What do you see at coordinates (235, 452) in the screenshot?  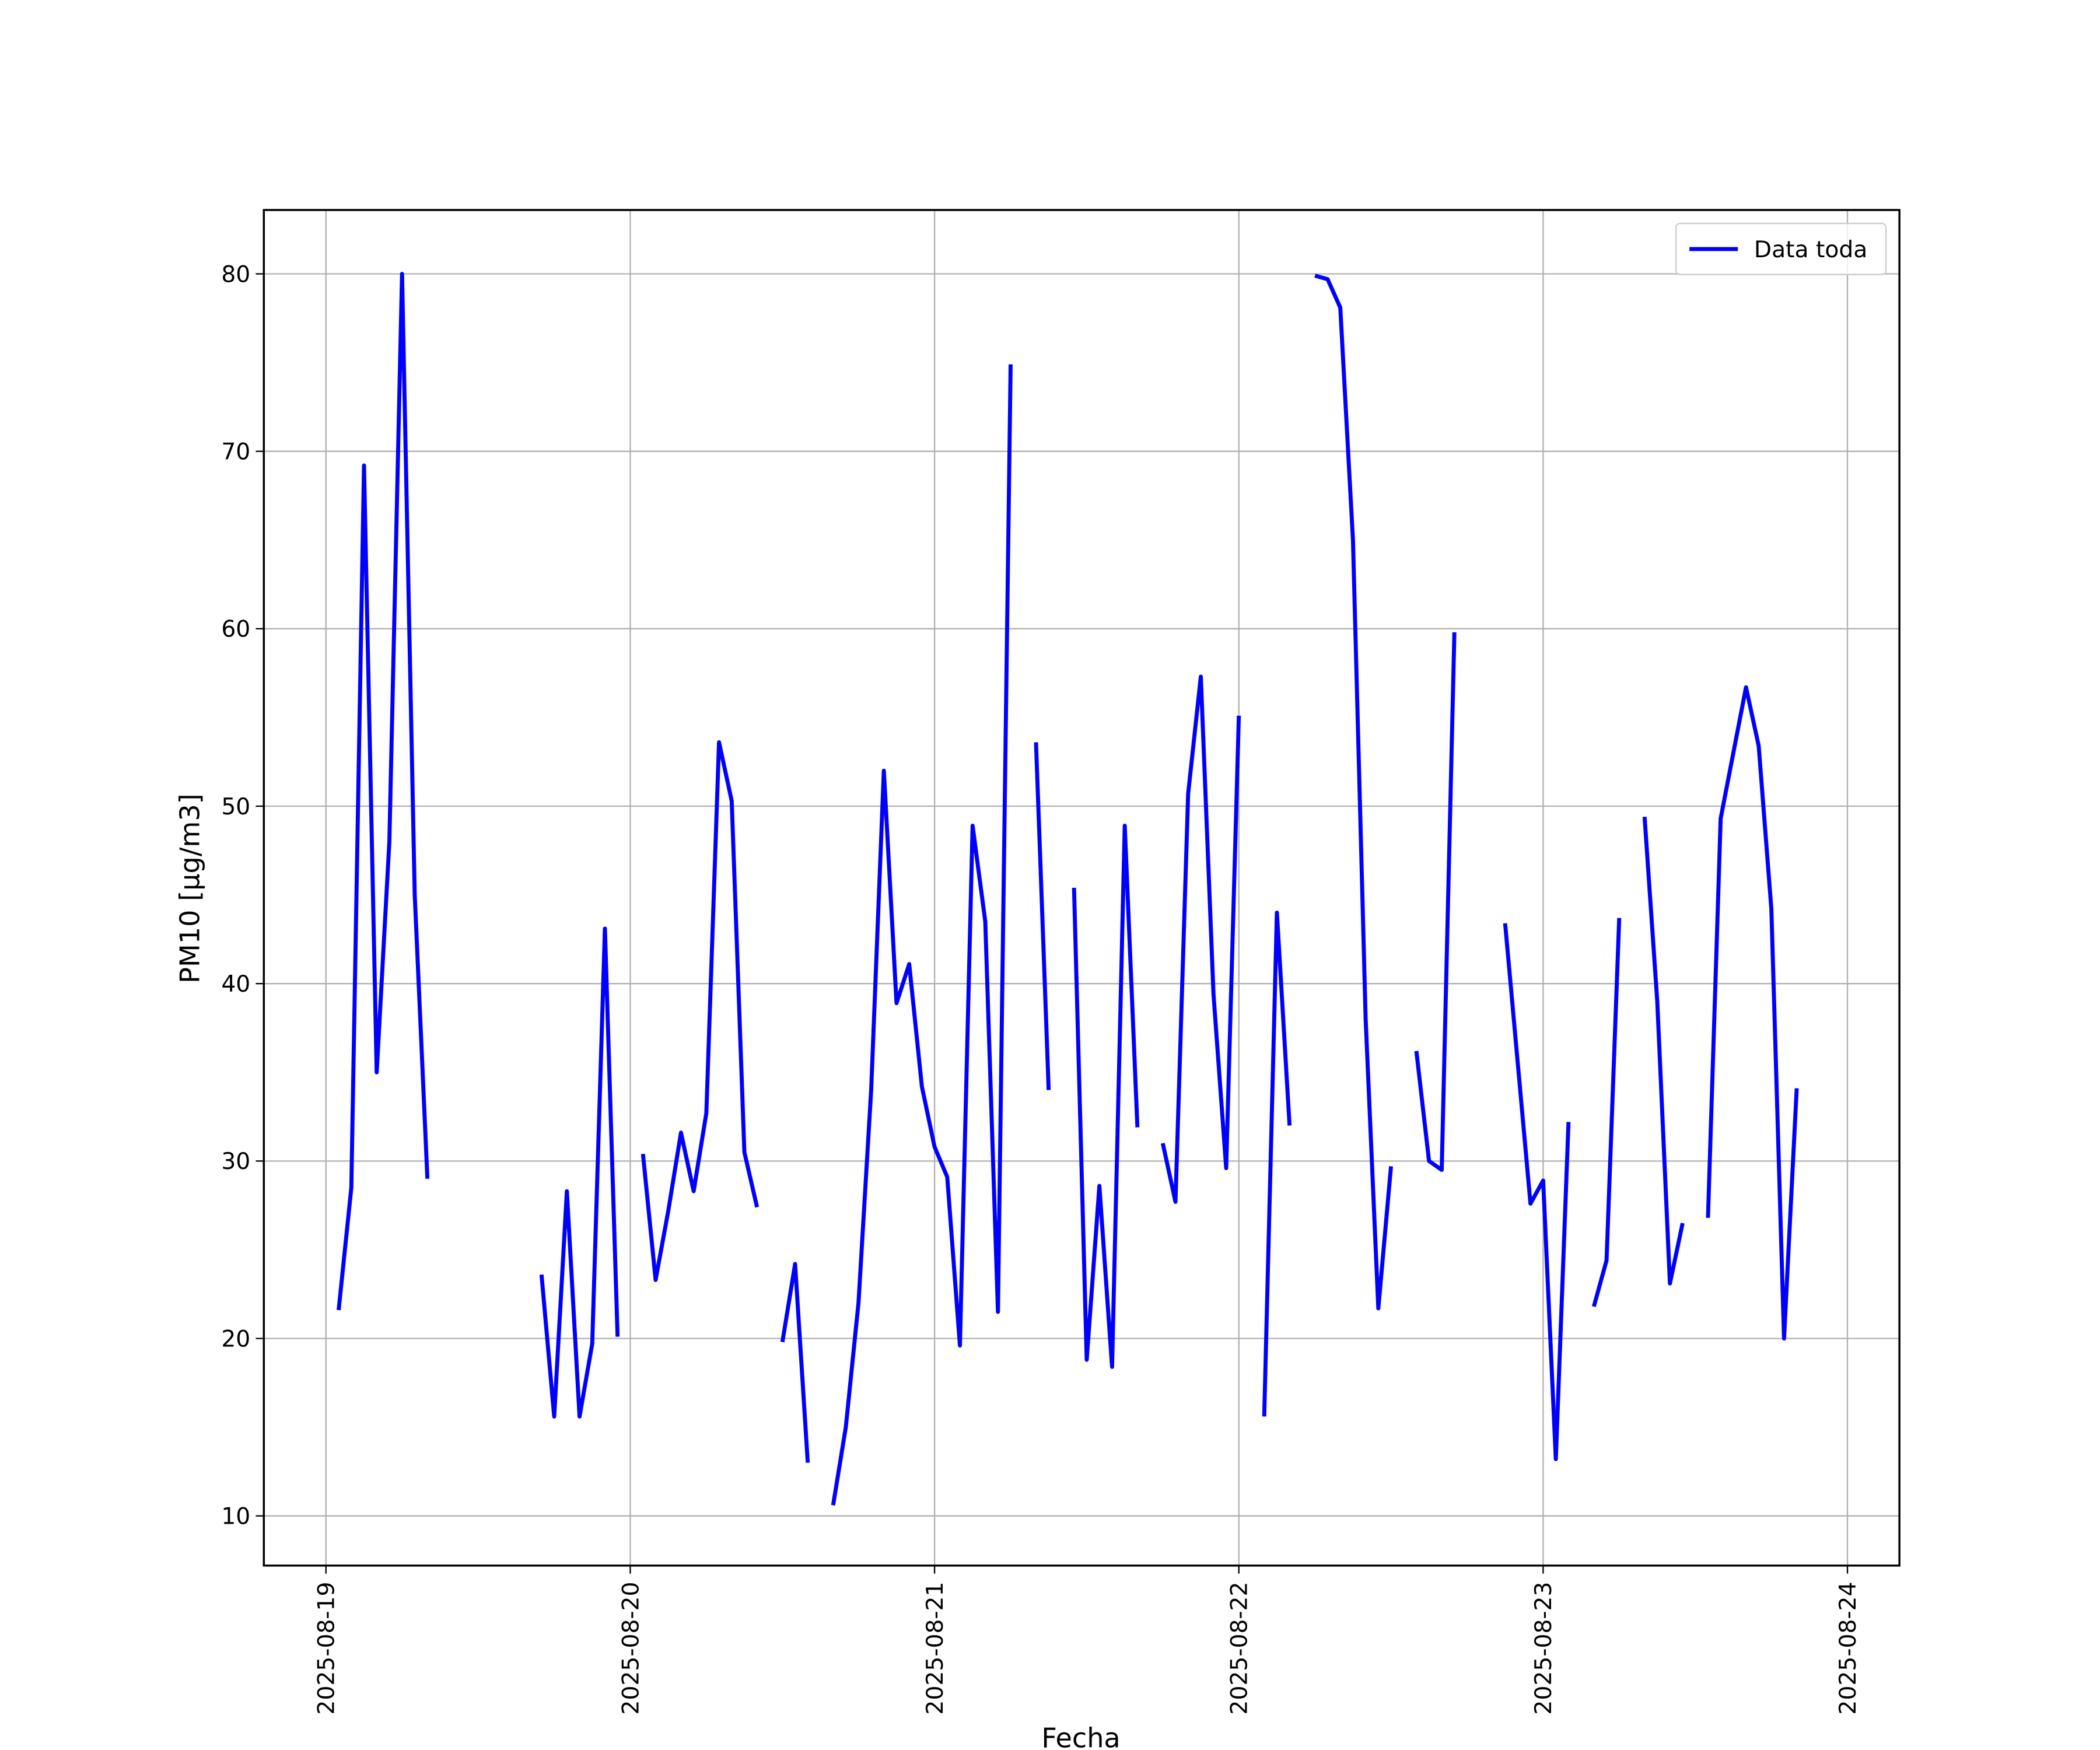 I see `y-tick-label: 70` at bounding box center [235, 452].